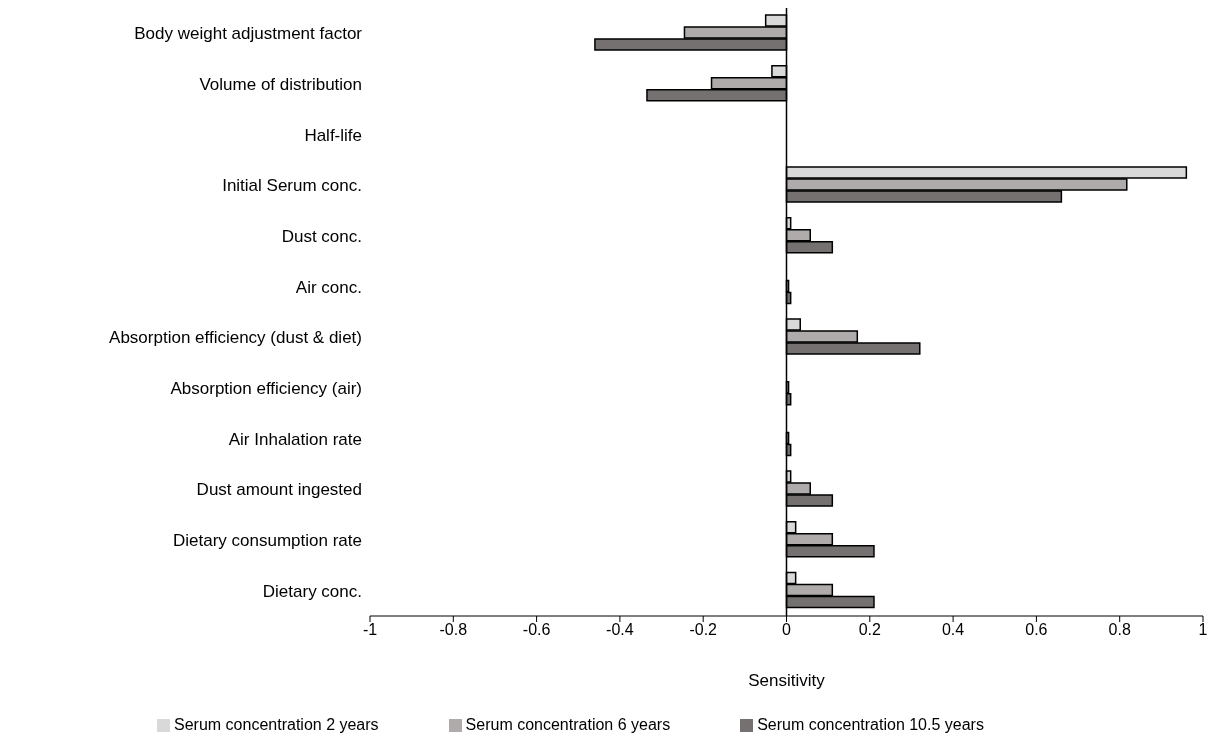 This screenshot has width=1221, height=752. What do you see at coordinates (266, 389) in the screenshot?
I see `y-tick-label: Absorption efficiency (air)` at bounding box center [266, 389].